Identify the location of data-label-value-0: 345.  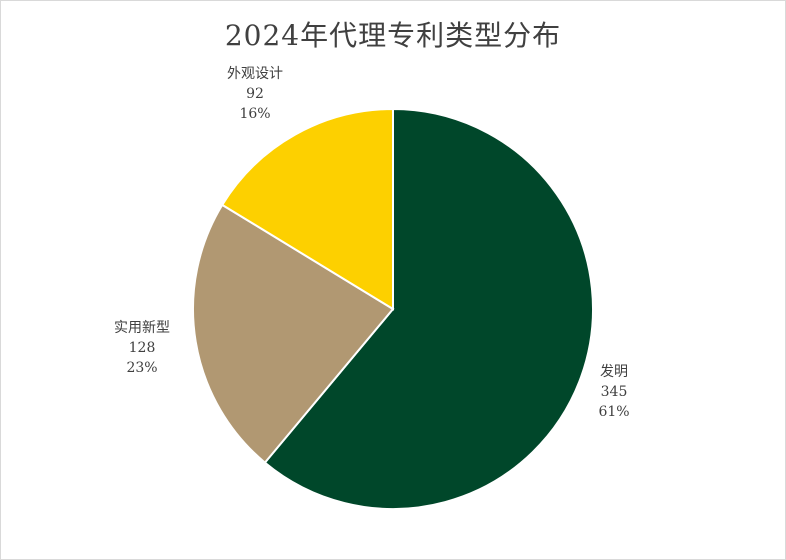
(614, 392).